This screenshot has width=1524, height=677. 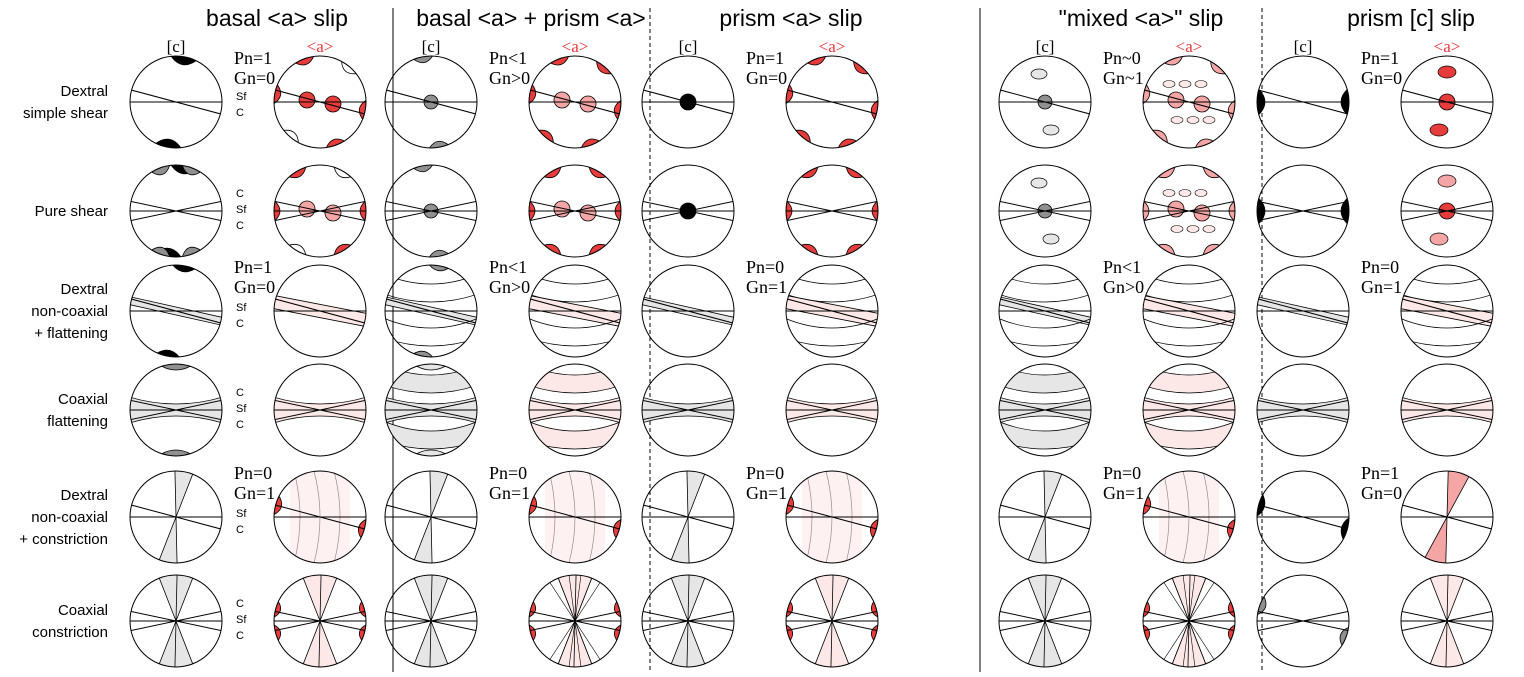 I want to click on row-label: constriction, so click(x=70, y=632).